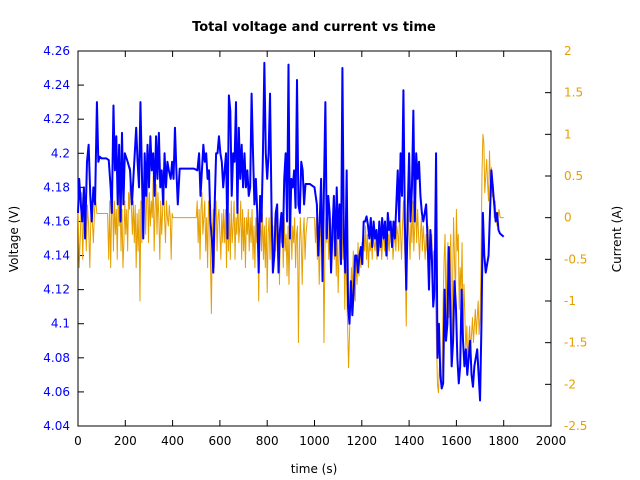 The image size is (640, 480). I want to click on y-tick-label-right: 1.5, so click(573, 93).